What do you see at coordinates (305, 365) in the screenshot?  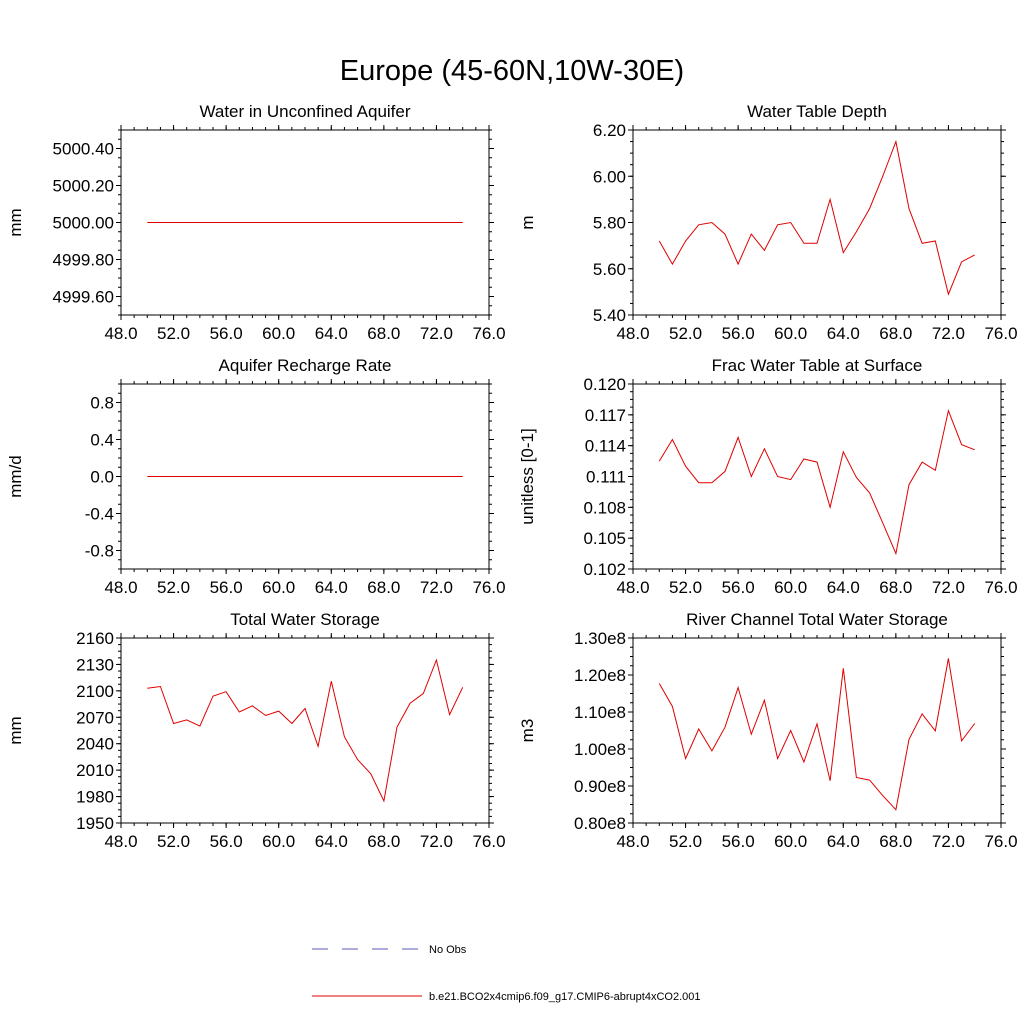 I see `panel-title: Aquifer Recharge Rate` at bounding box center [305, 365].